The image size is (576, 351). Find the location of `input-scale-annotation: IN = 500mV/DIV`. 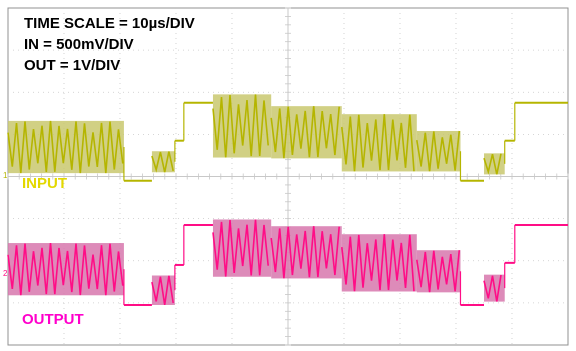

input-scale-annotation: IN = 500mV/DIV is located at coordinates (79, 44).